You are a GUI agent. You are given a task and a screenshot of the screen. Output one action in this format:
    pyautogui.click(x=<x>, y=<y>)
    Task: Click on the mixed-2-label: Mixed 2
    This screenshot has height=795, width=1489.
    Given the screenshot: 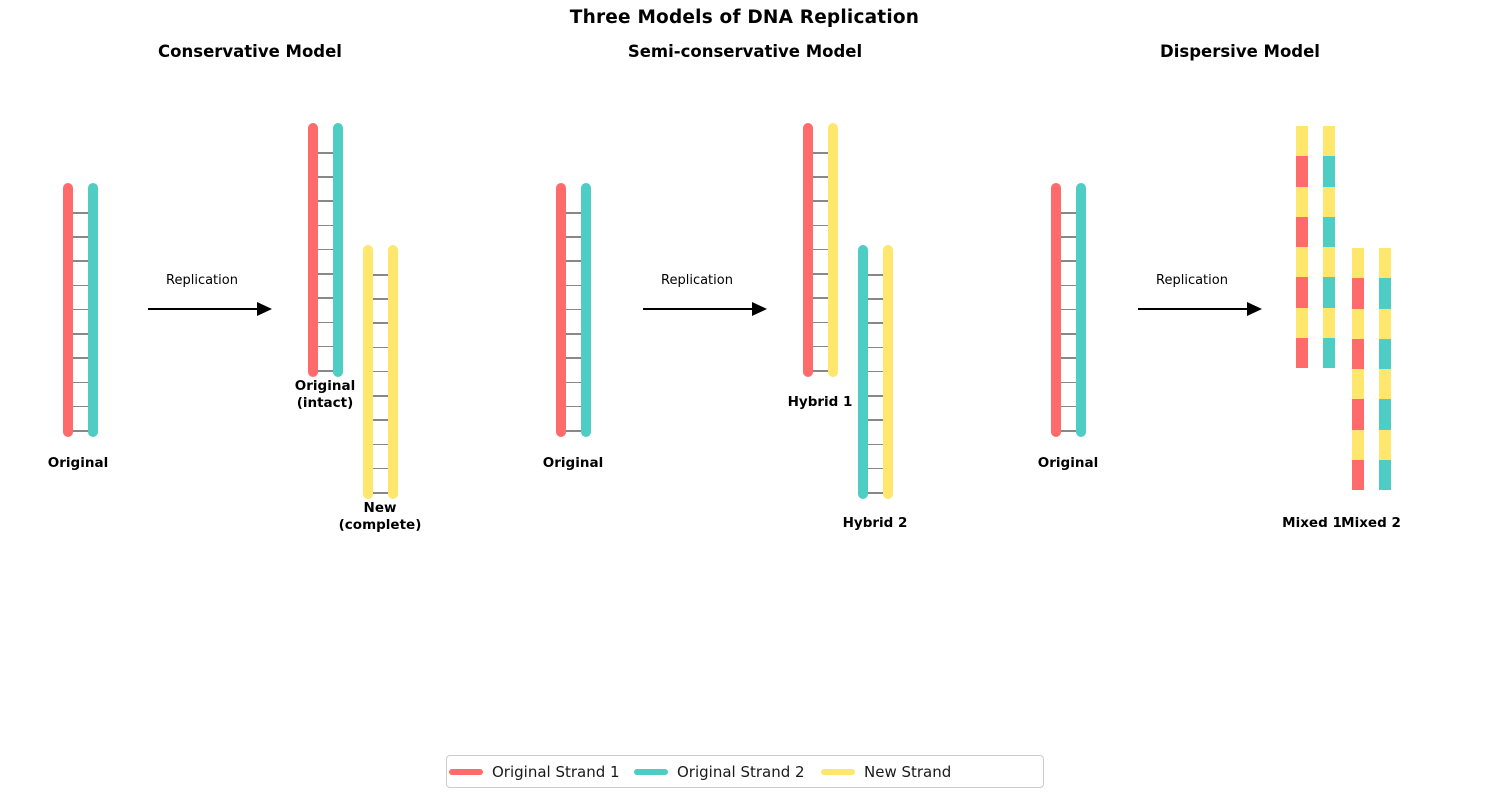 What is the action you would take?
    pyautogui.click(x=1371, y=523)
    